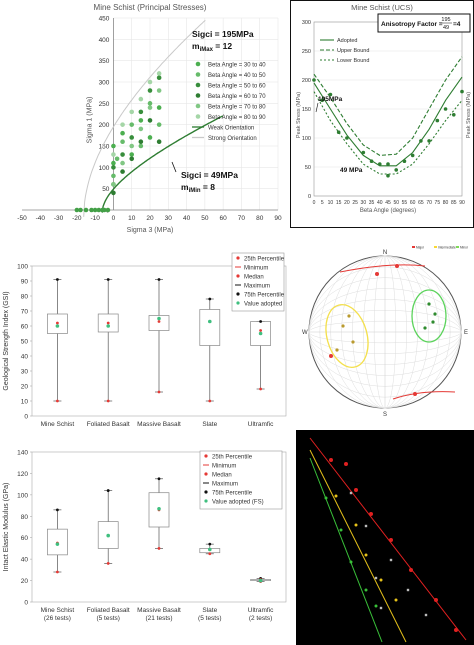 This screenshot has width=474, height=645. Describe the element at coordinates (257, 287) in the screenshot. I see `legend-label: Maximum` at that location.